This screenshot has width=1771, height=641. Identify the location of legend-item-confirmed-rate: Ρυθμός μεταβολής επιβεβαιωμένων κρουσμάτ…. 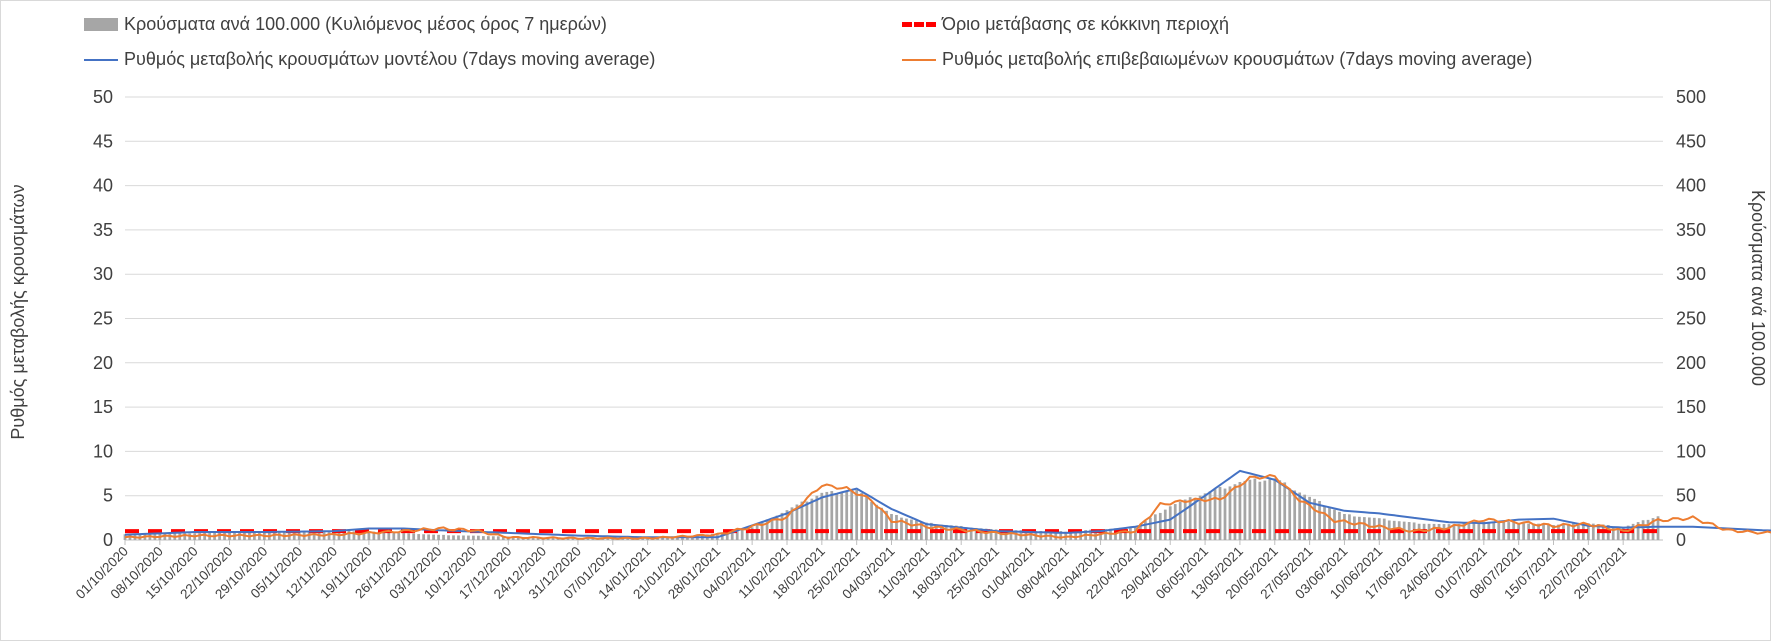
(1217, 59).